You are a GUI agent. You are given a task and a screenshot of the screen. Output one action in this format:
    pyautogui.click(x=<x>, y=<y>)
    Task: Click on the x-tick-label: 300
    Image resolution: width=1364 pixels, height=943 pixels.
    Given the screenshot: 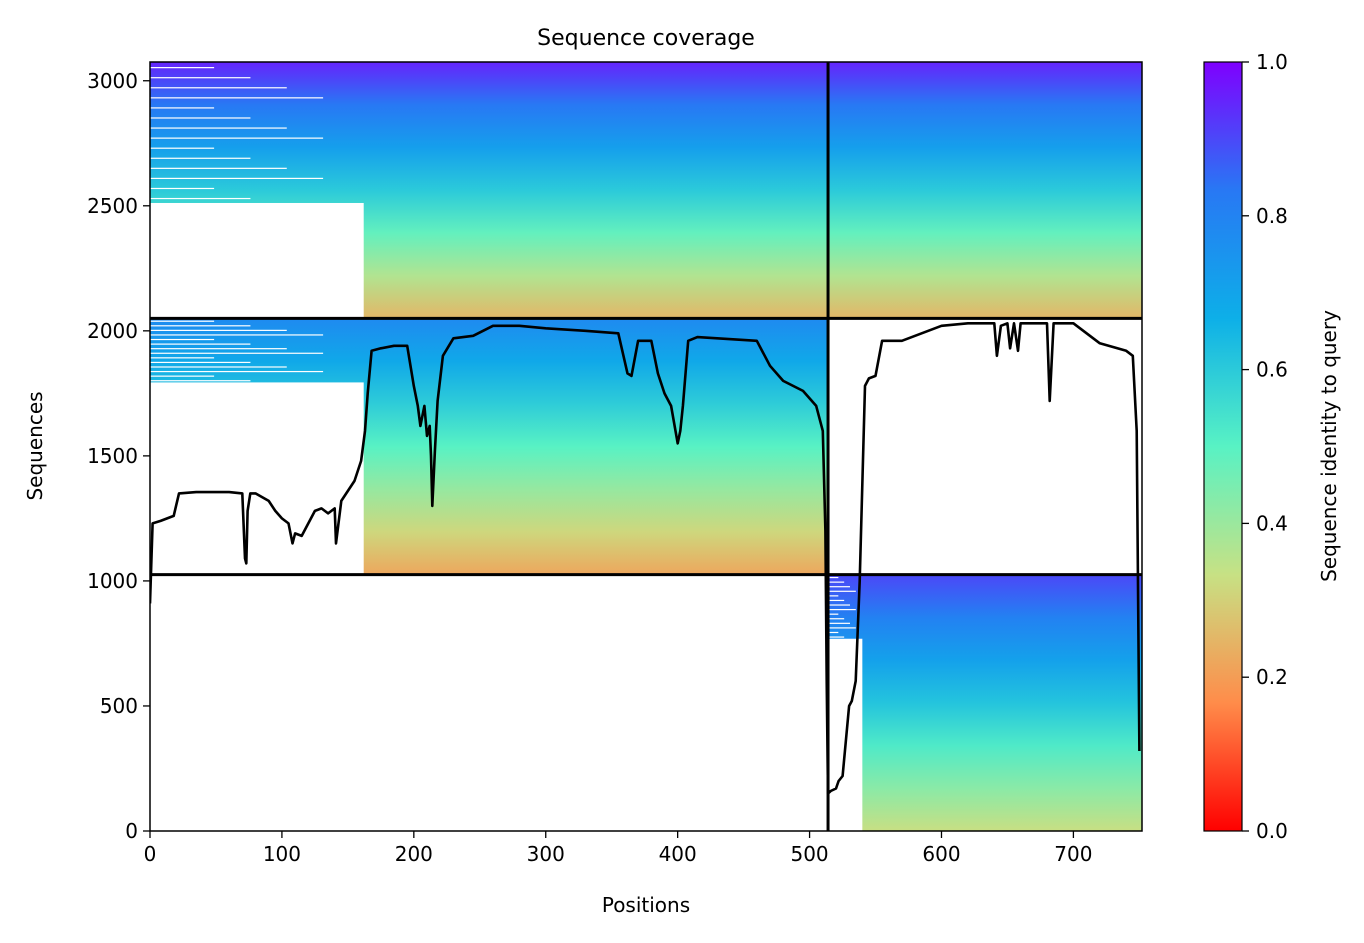 What is the action you would take?
    pyautogui.click(x=546, y=854)
    